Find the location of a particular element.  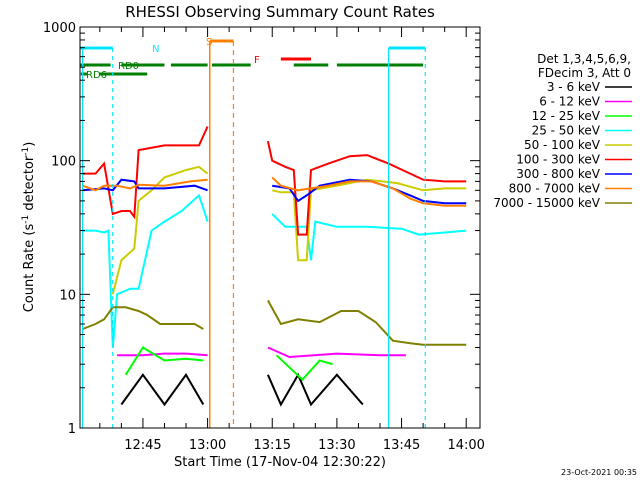

legend-header-line-1: Det 1,3,4,5,6,9, is located at coordinates (584, 59).